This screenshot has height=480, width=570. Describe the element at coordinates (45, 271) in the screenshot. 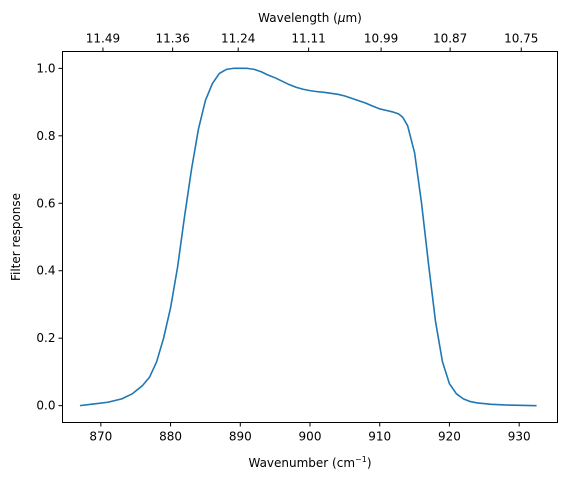

I see `y-tick-label: 0.4` at that location.